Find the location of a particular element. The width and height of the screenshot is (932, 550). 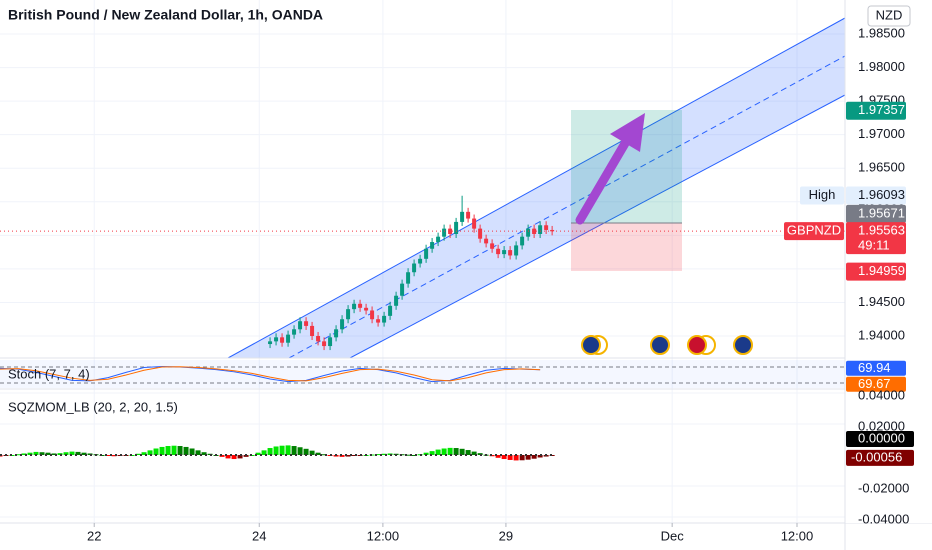

tag-name-box is located at coordinates (814, 231).